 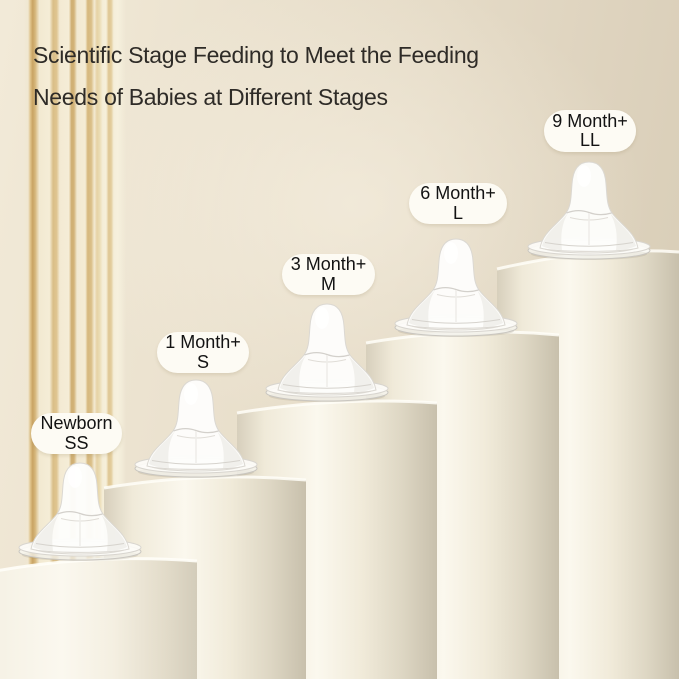 What do you see at coordinates (590, 140) in the screenshot?
I see `stage-label-size: LL` at bounding box center [590, 140].